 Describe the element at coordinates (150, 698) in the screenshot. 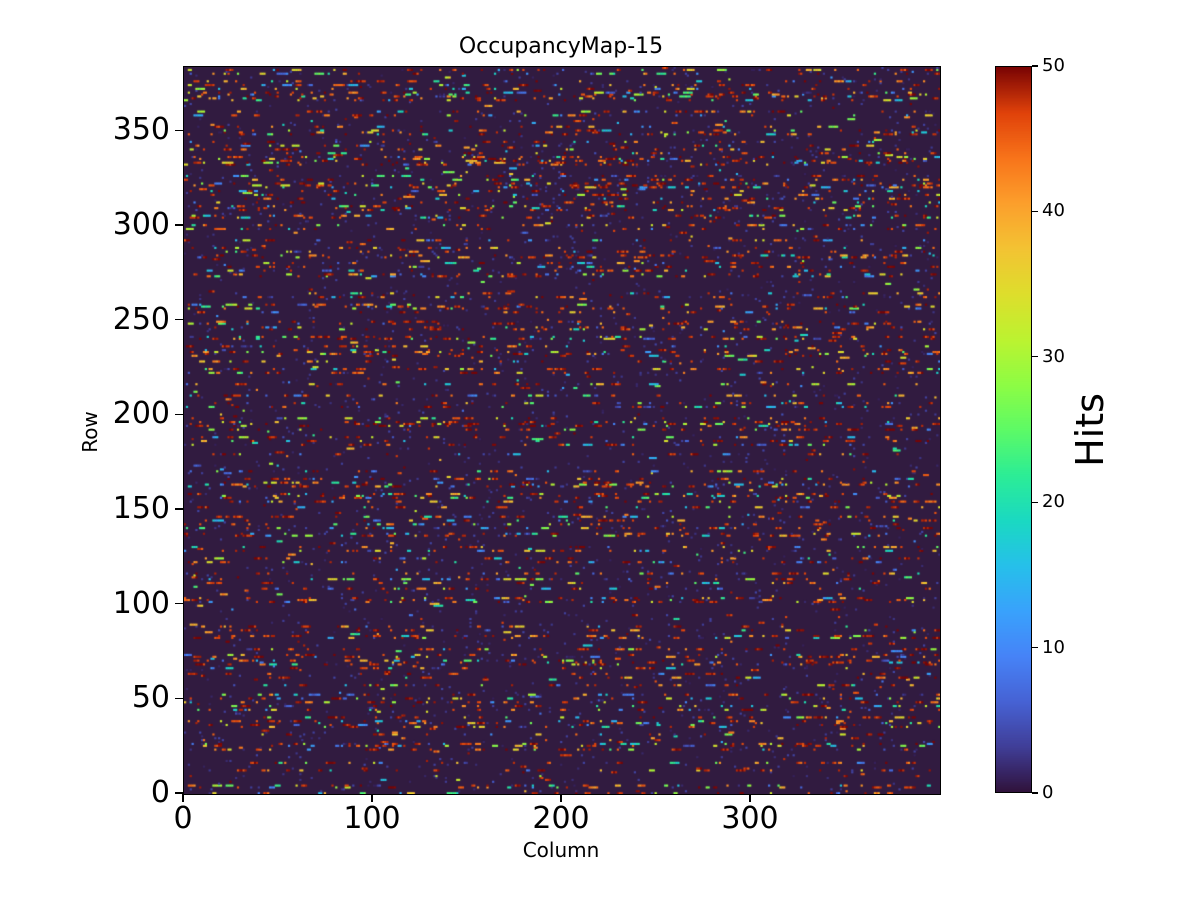

I see `y-tick-label: 50` at that location.